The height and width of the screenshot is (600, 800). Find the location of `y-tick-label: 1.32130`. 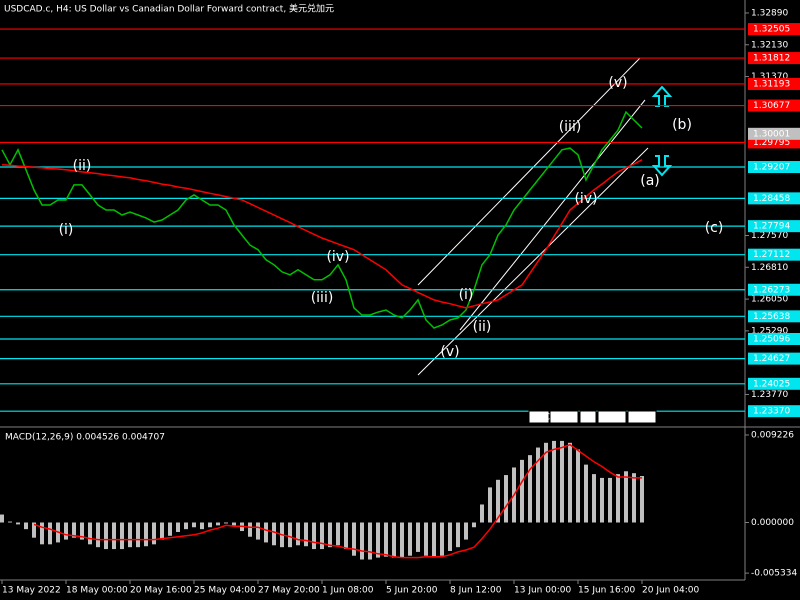

y-tick-label: 1.32130 is located at coordinates (769, 45).